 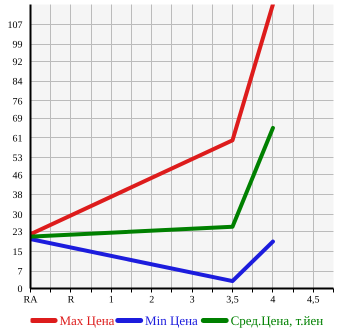 I want to click on legend-label: Min Цена, so click(x=171, y=320).